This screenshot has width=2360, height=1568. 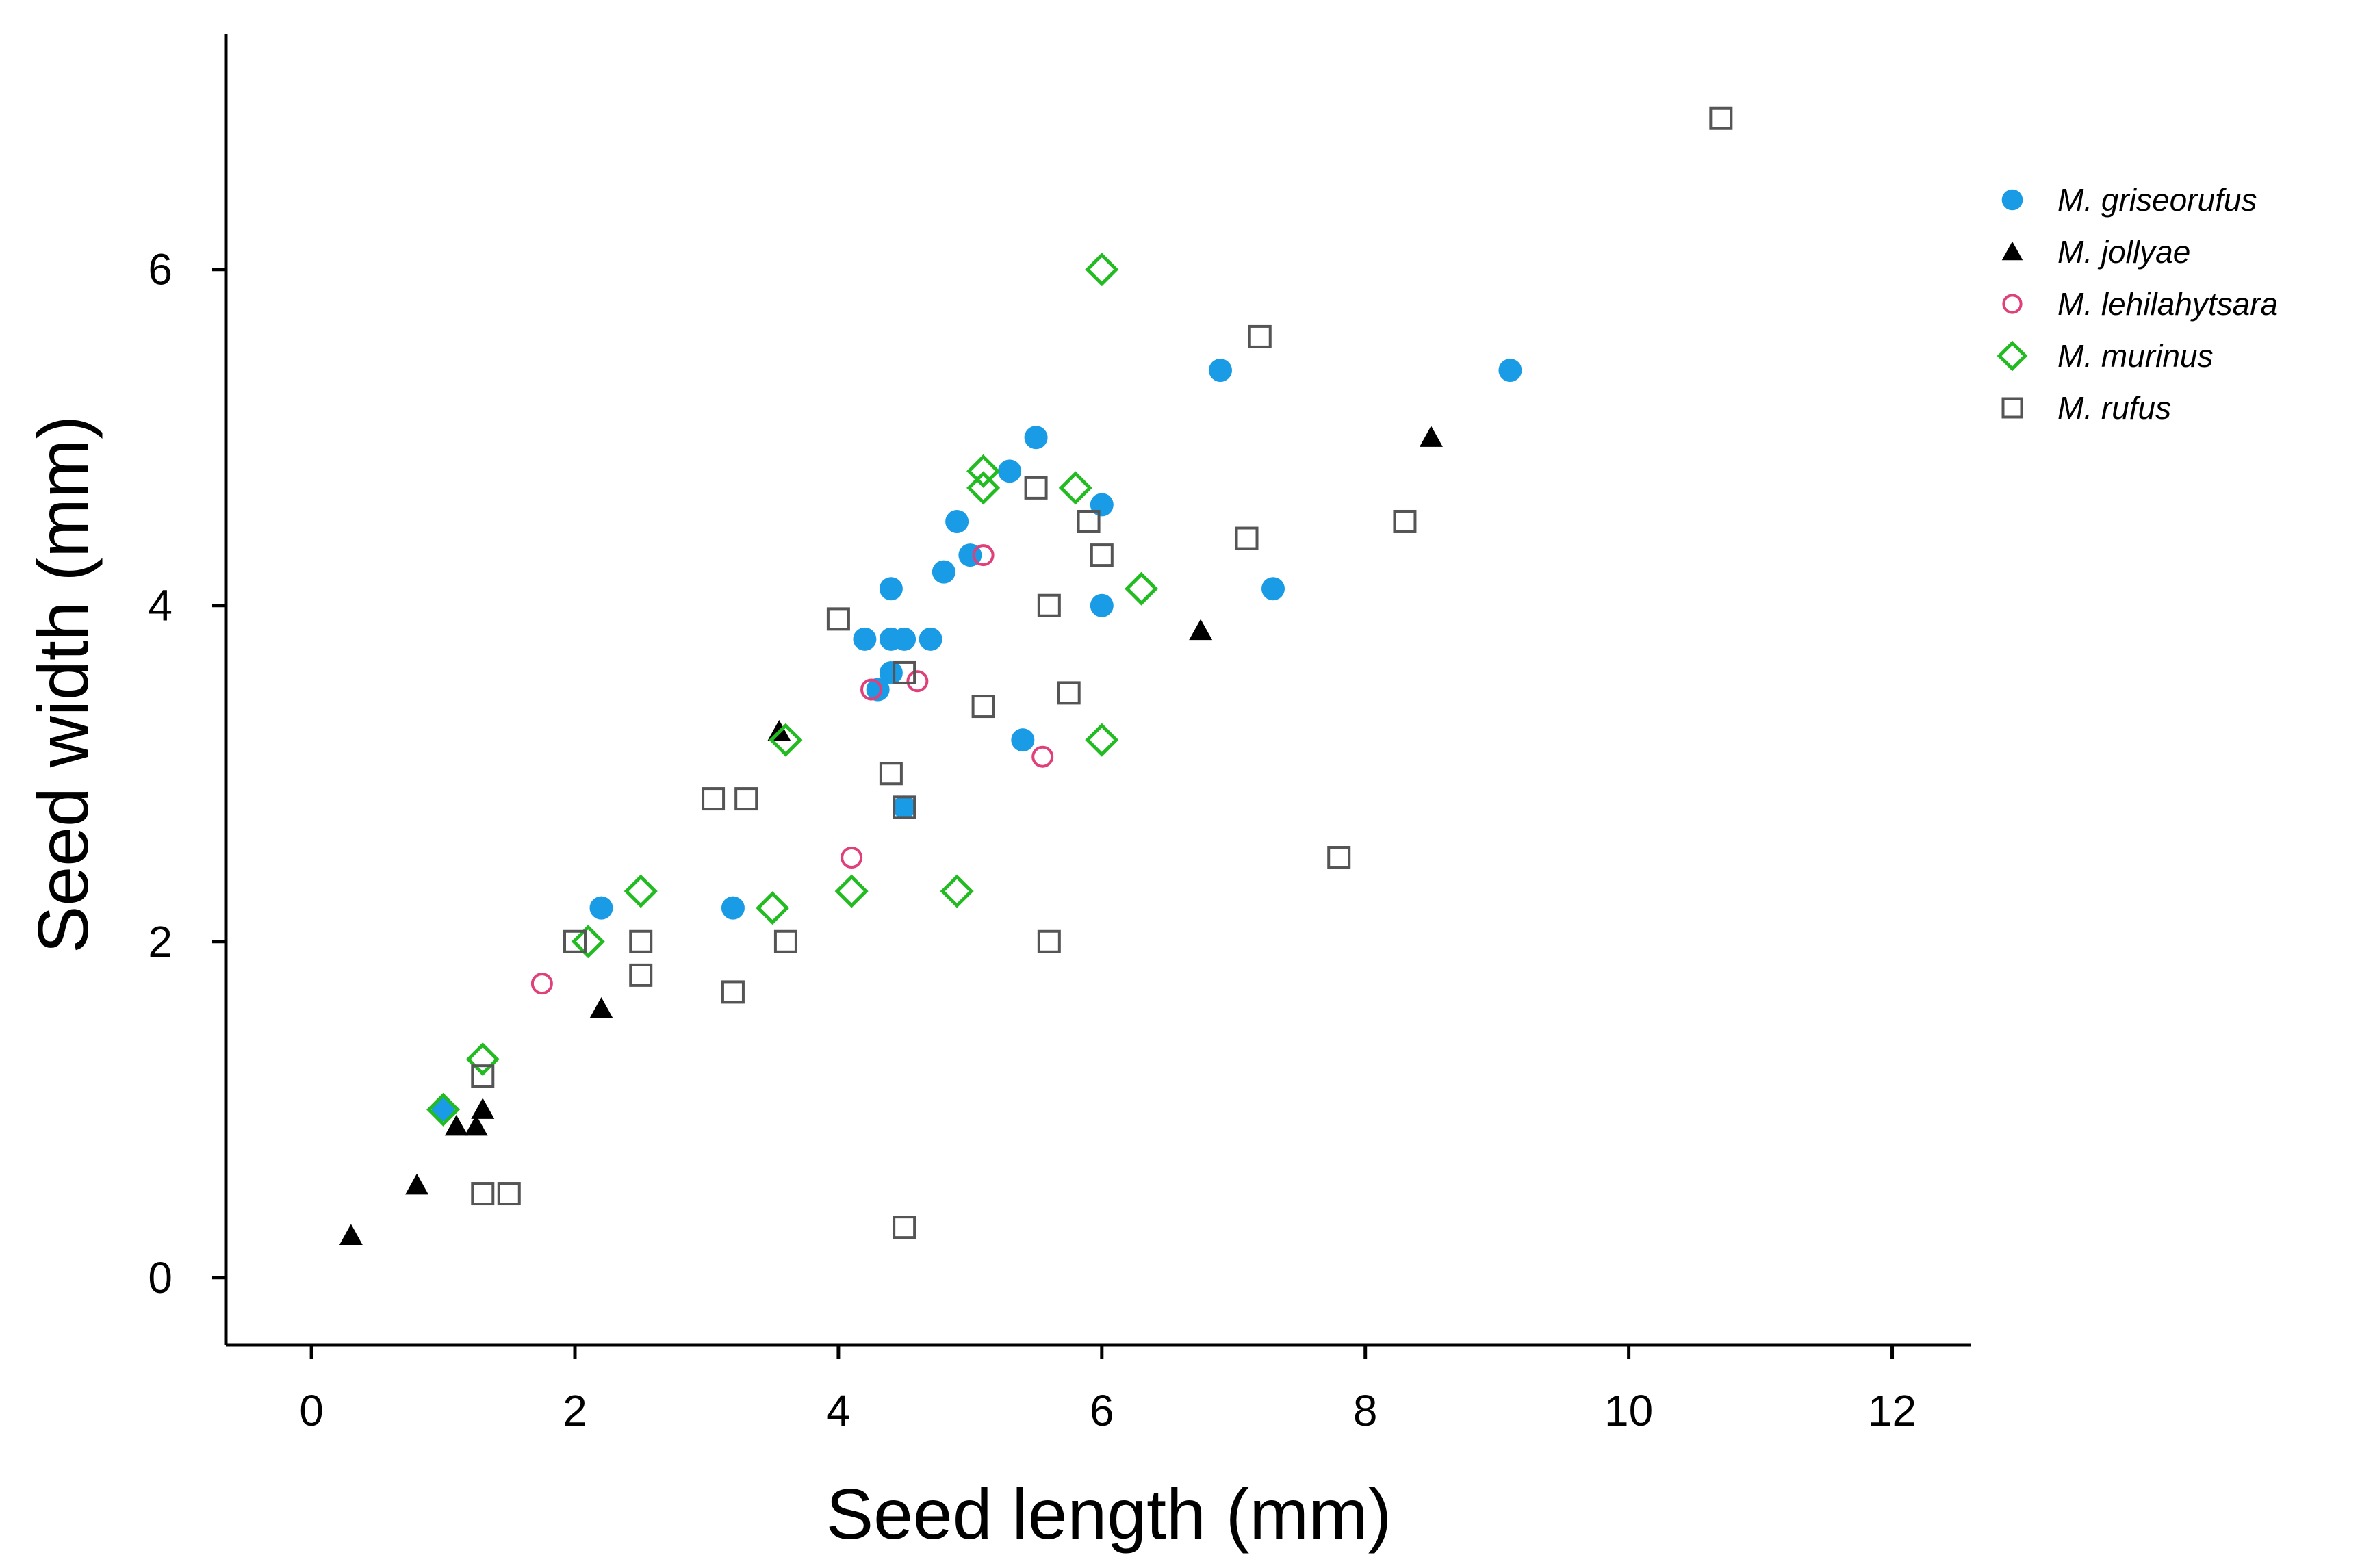 I want to click on legend-label: M. murinus, so click(x=2135, y=356).